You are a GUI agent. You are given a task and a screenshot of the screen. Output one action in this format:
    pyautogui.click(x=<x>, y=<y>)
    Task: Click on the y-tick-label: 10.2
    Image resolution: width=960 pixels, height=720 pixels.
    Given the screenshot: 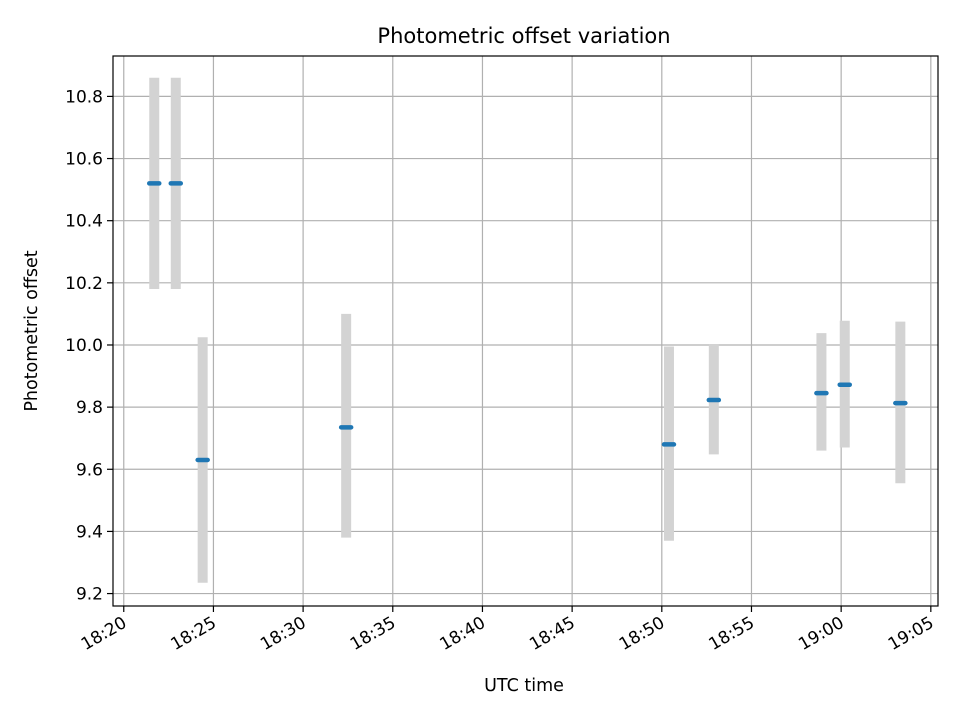 What is the action you would take?
    pyautogui.click(x=84, y=284)
    